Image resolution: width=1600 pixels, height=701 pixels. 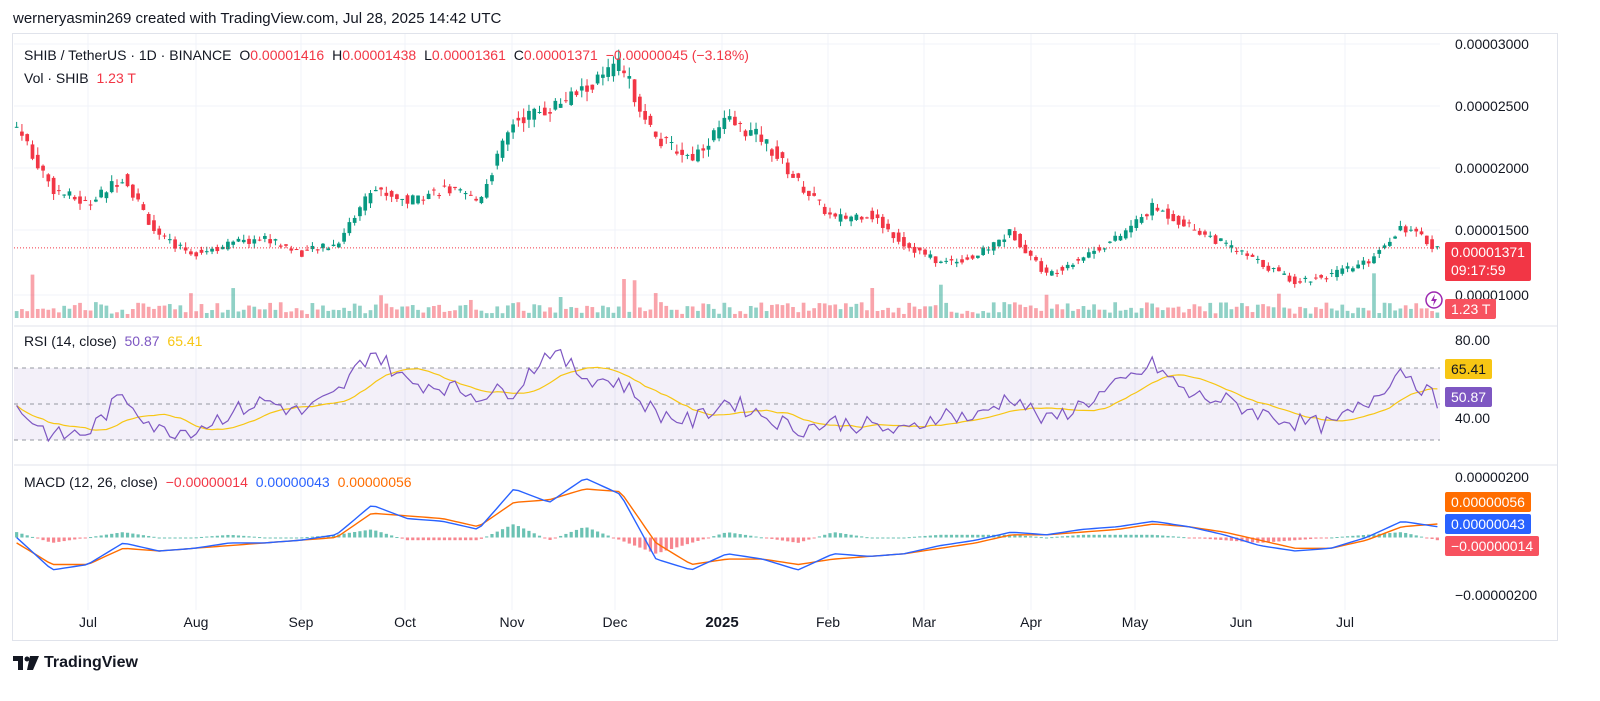 What do you see at coordinates (560, 55) in the screenshot?
I see `close-value: 0.00001371` at bounding box center [560, 55].